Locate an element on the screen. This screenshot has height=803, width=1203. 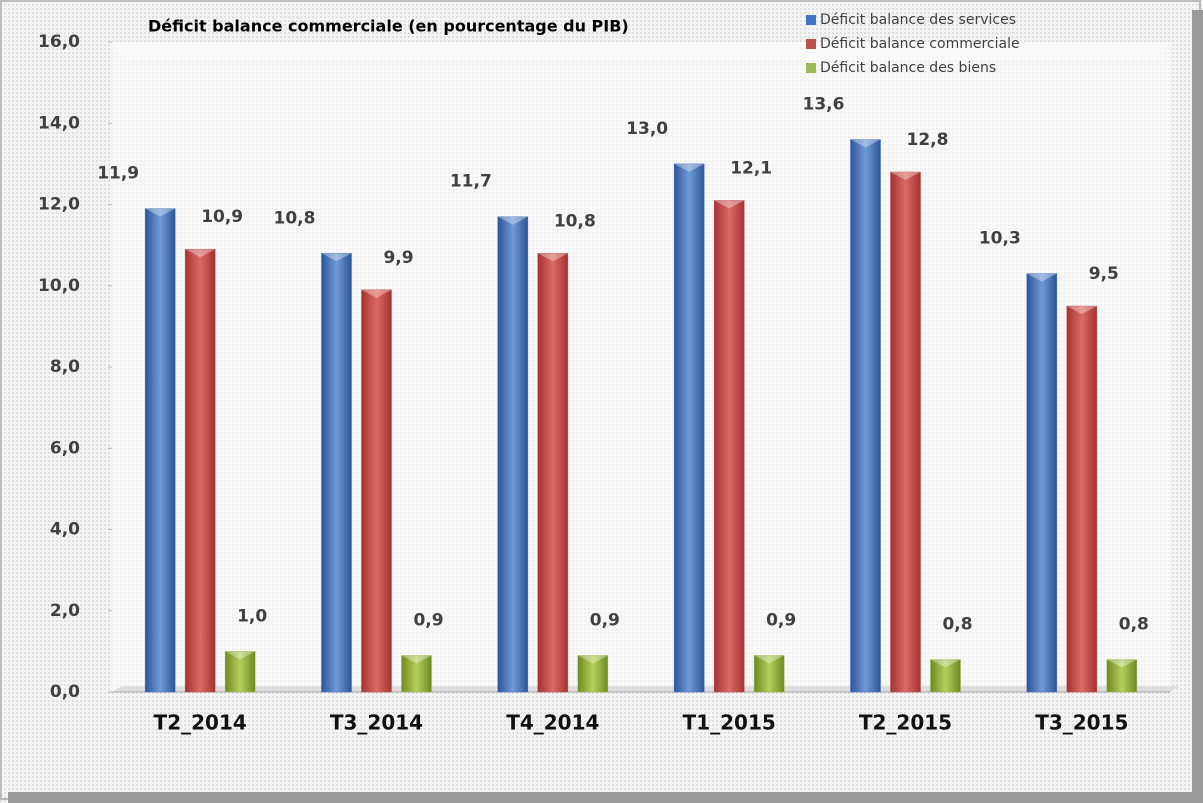
y-tick-label: 16,0 is located at coordinates (59, 42).